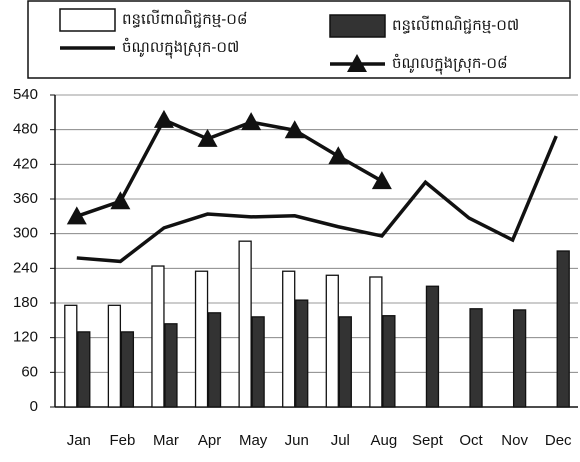 This screenshot has height=462, width=580. What do you see at coordinates (34, 406) in the screenshot?
I see `y-tick-label: 0` at bounding box center [34, 406].